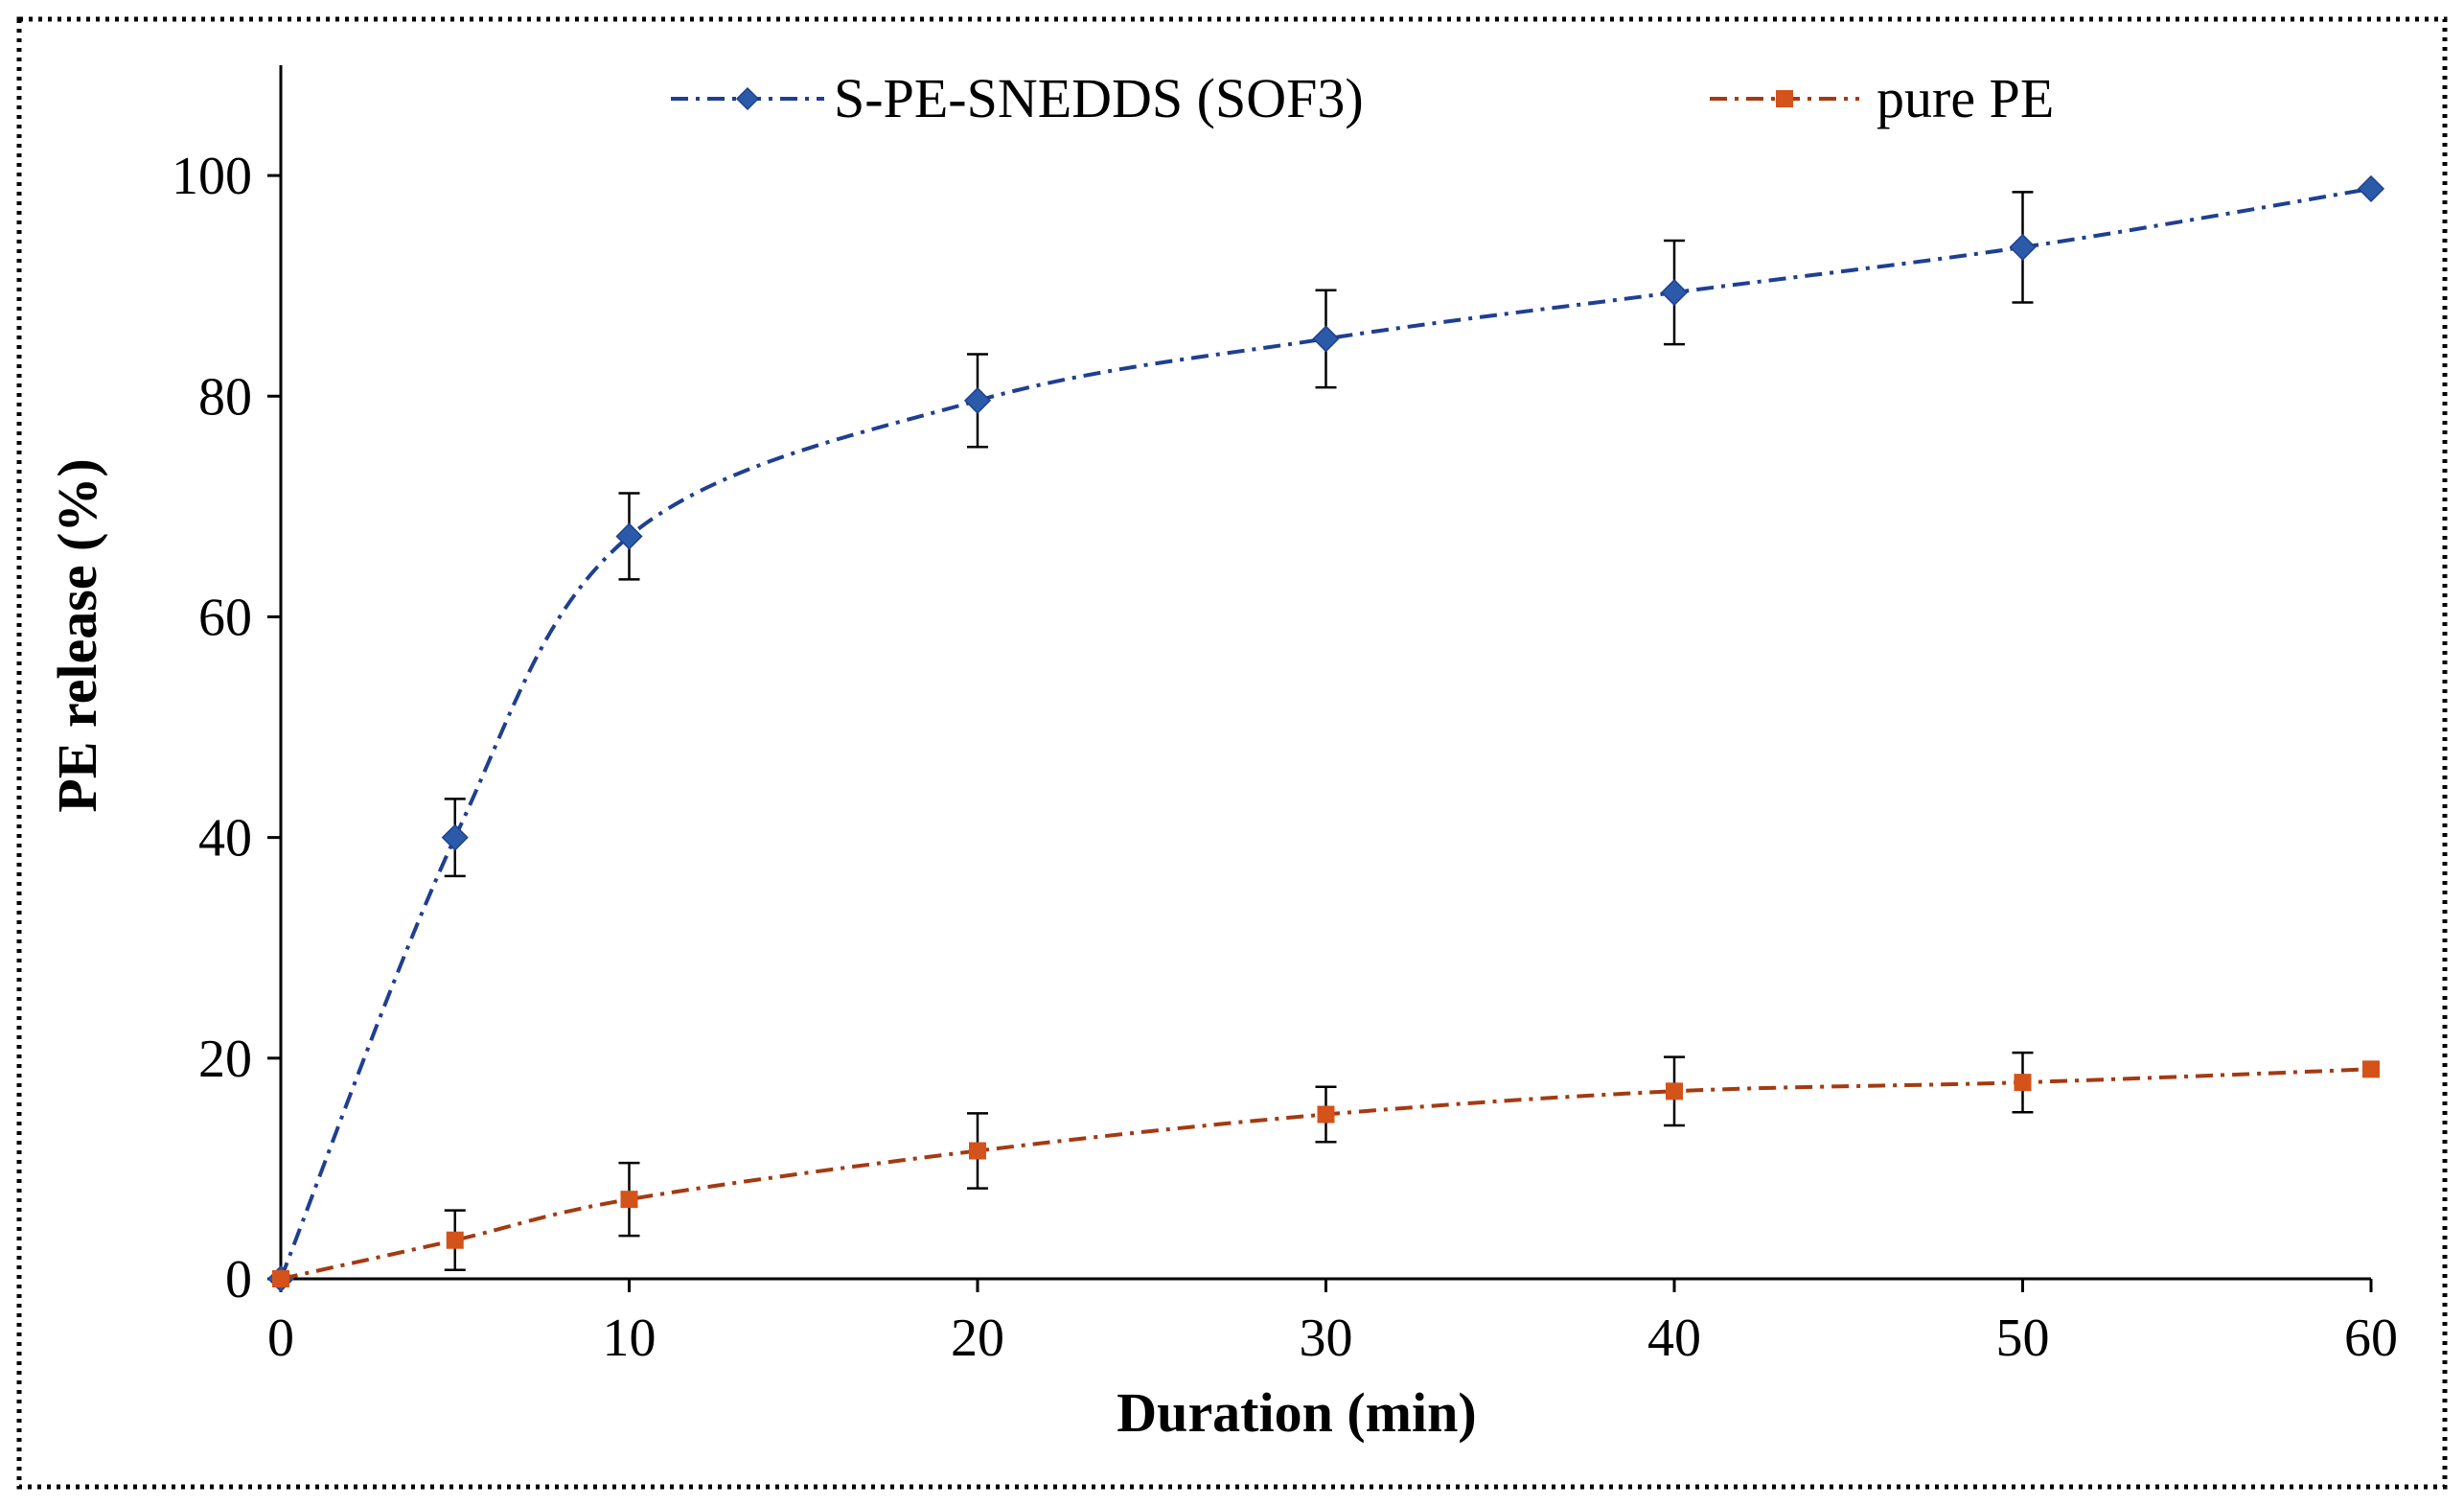 This screenshot has width=2464, height=1506. Describe the element at coordinates (225, 839) in the screenshot. I see `y-tick-label: 40` at that location.